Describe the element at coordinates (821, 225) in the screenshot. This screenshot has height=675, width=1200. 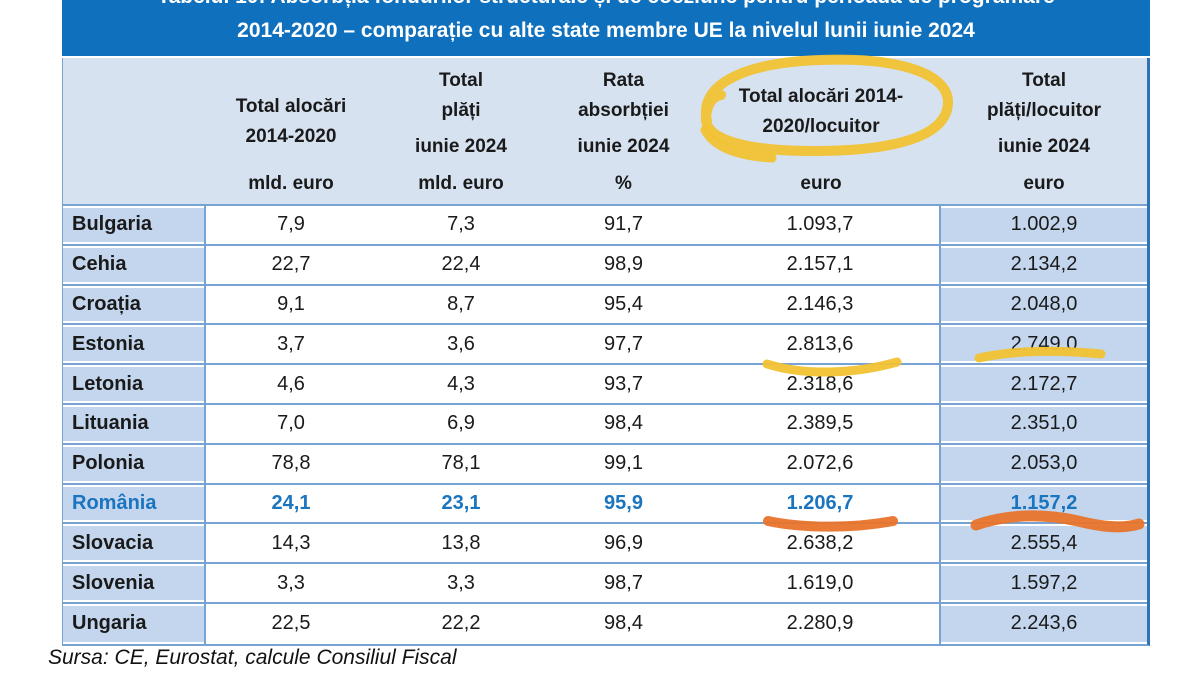
I see `allocpc-cell: 1.093,7` at that location.